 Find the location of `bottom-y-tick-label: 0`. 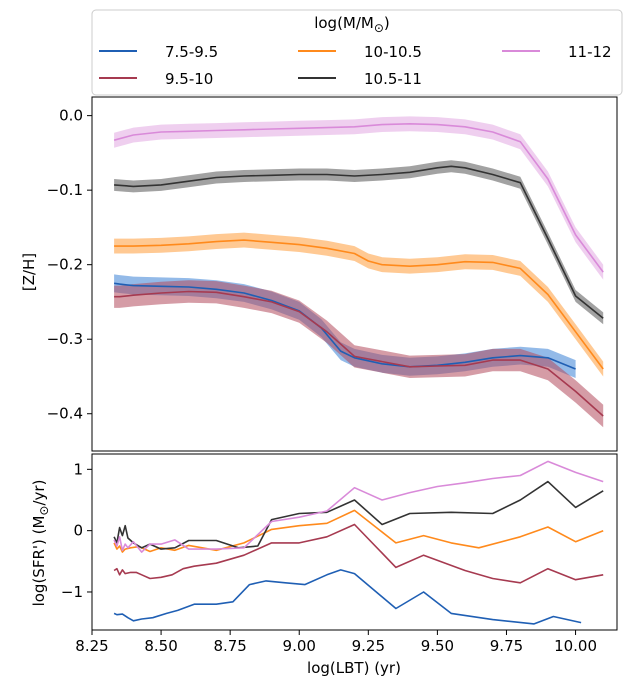

bottom-y-tick-label: 0 is located at coordinates (78, 531).